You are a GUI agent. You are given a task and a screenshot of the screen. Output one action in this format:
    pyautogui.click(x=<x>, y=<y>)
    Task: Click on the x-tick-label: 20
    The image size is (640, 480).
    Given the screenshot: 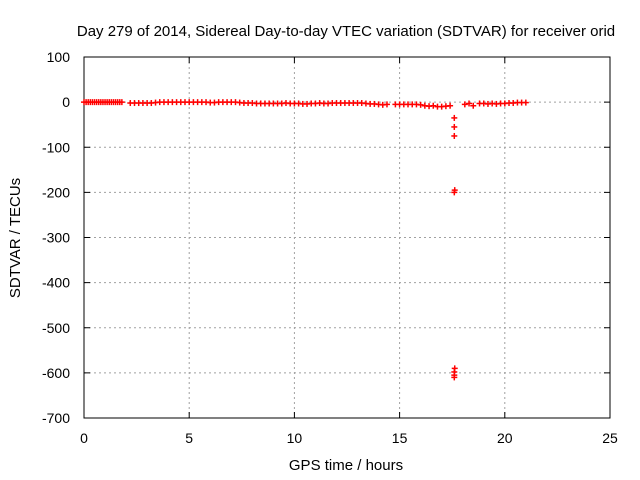 What is the action you would take?
    pyautogui.click(x=505, y=438)
    